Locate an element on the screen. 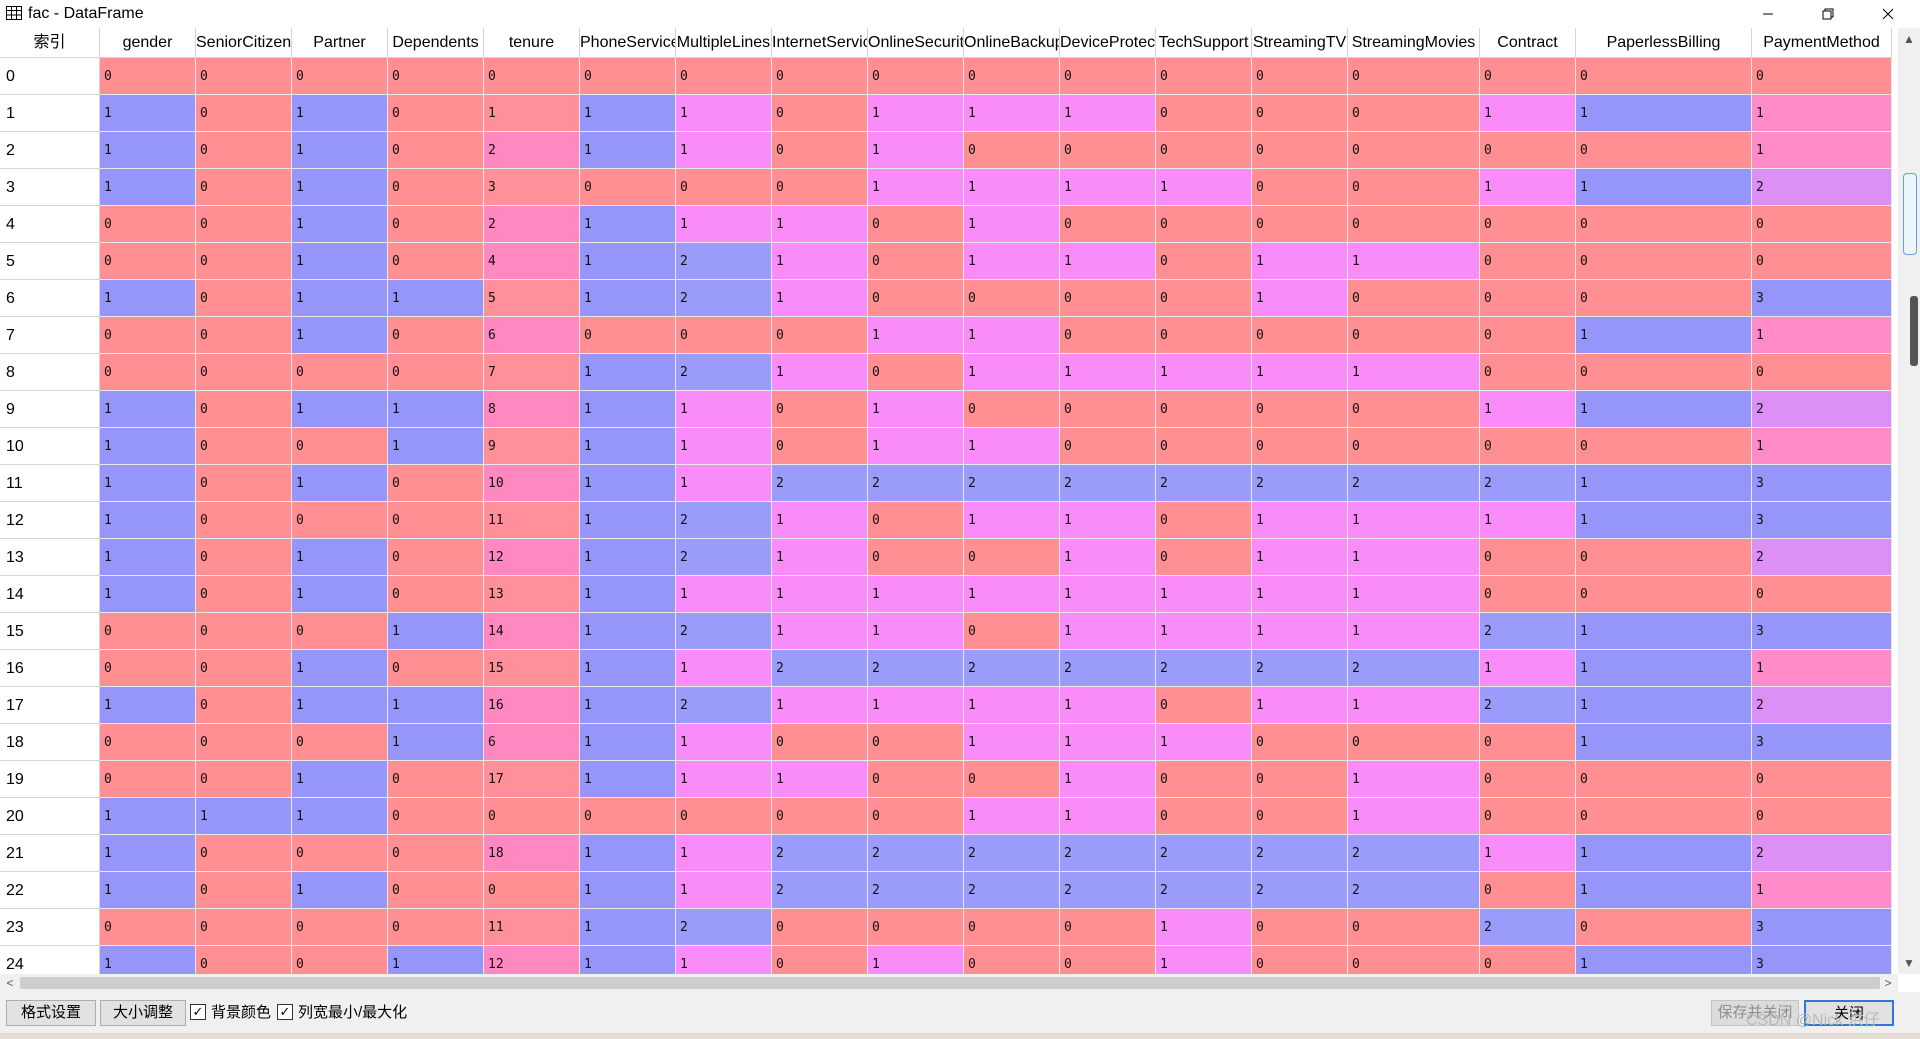 This screenshot has width=1920, height=1039. format-settings-button: 格式设置 is located at coordinates (51, 1013).